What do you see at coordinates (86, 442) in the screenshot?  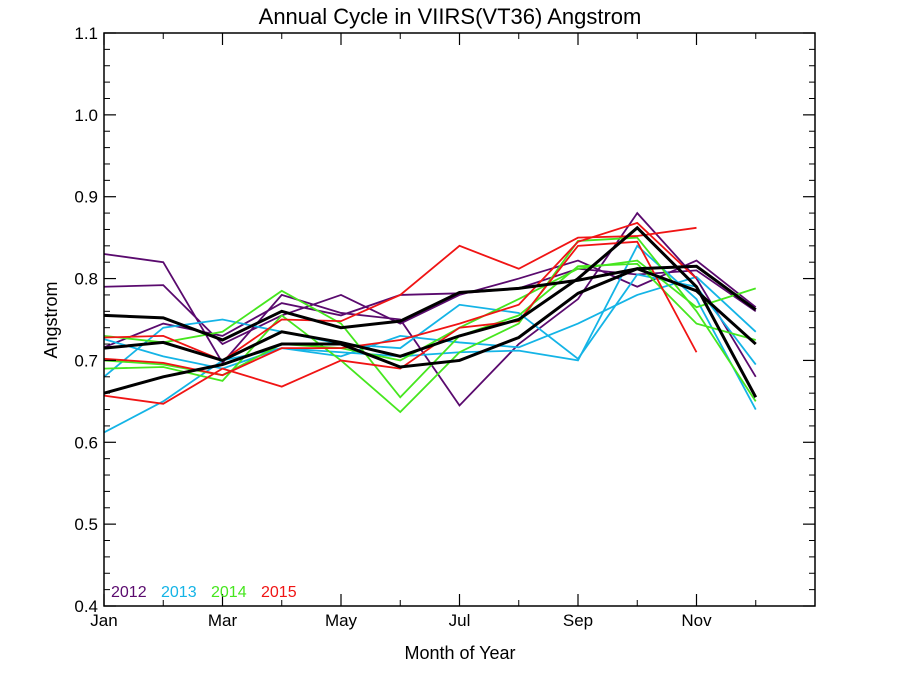 I see `y-tick-label: 0.6` at bounding box center [86, 442].